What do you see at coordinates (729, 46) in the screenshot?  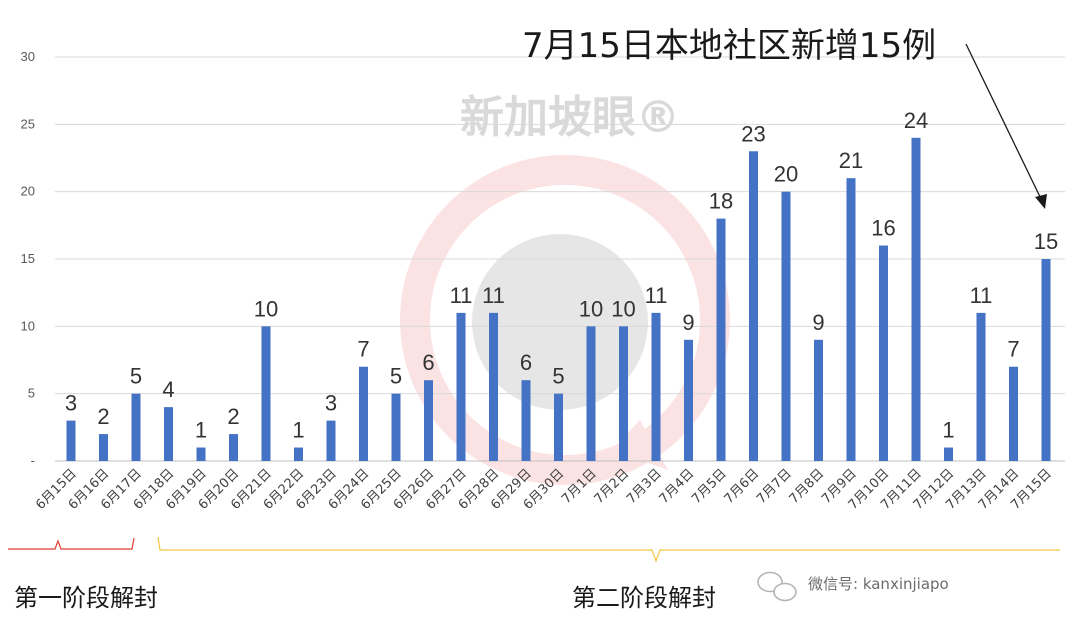 I see `chart-title: 7月15日本地社区新增15例` at bounding box center [729, 46].